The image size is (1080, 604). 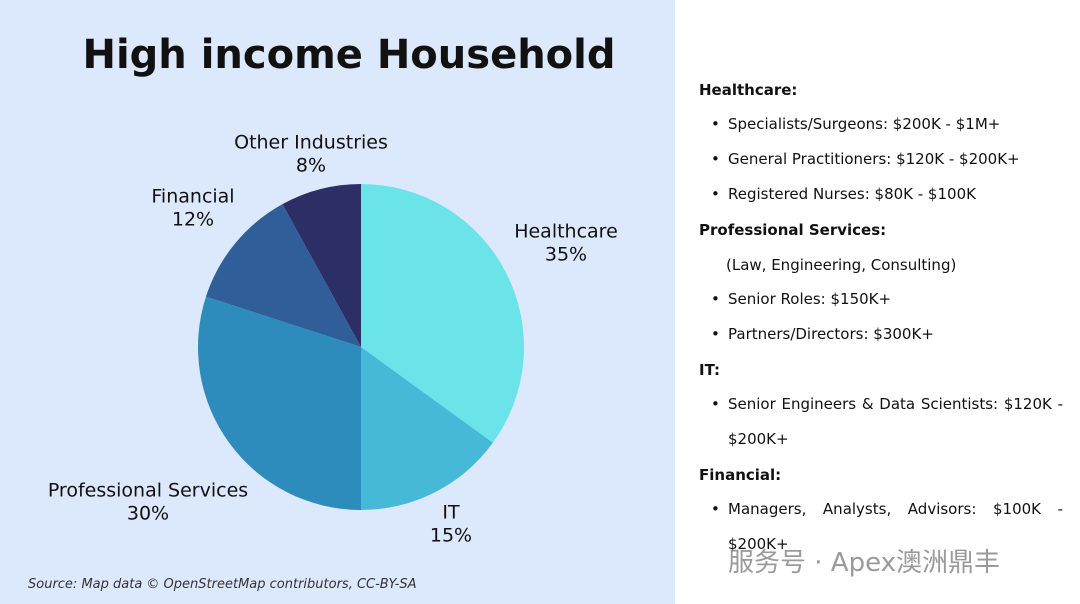 What do you see at coordinates (311, 166) in the screenshot?
I see `slice-value-label: 8%` at bounding box center [311, 166].